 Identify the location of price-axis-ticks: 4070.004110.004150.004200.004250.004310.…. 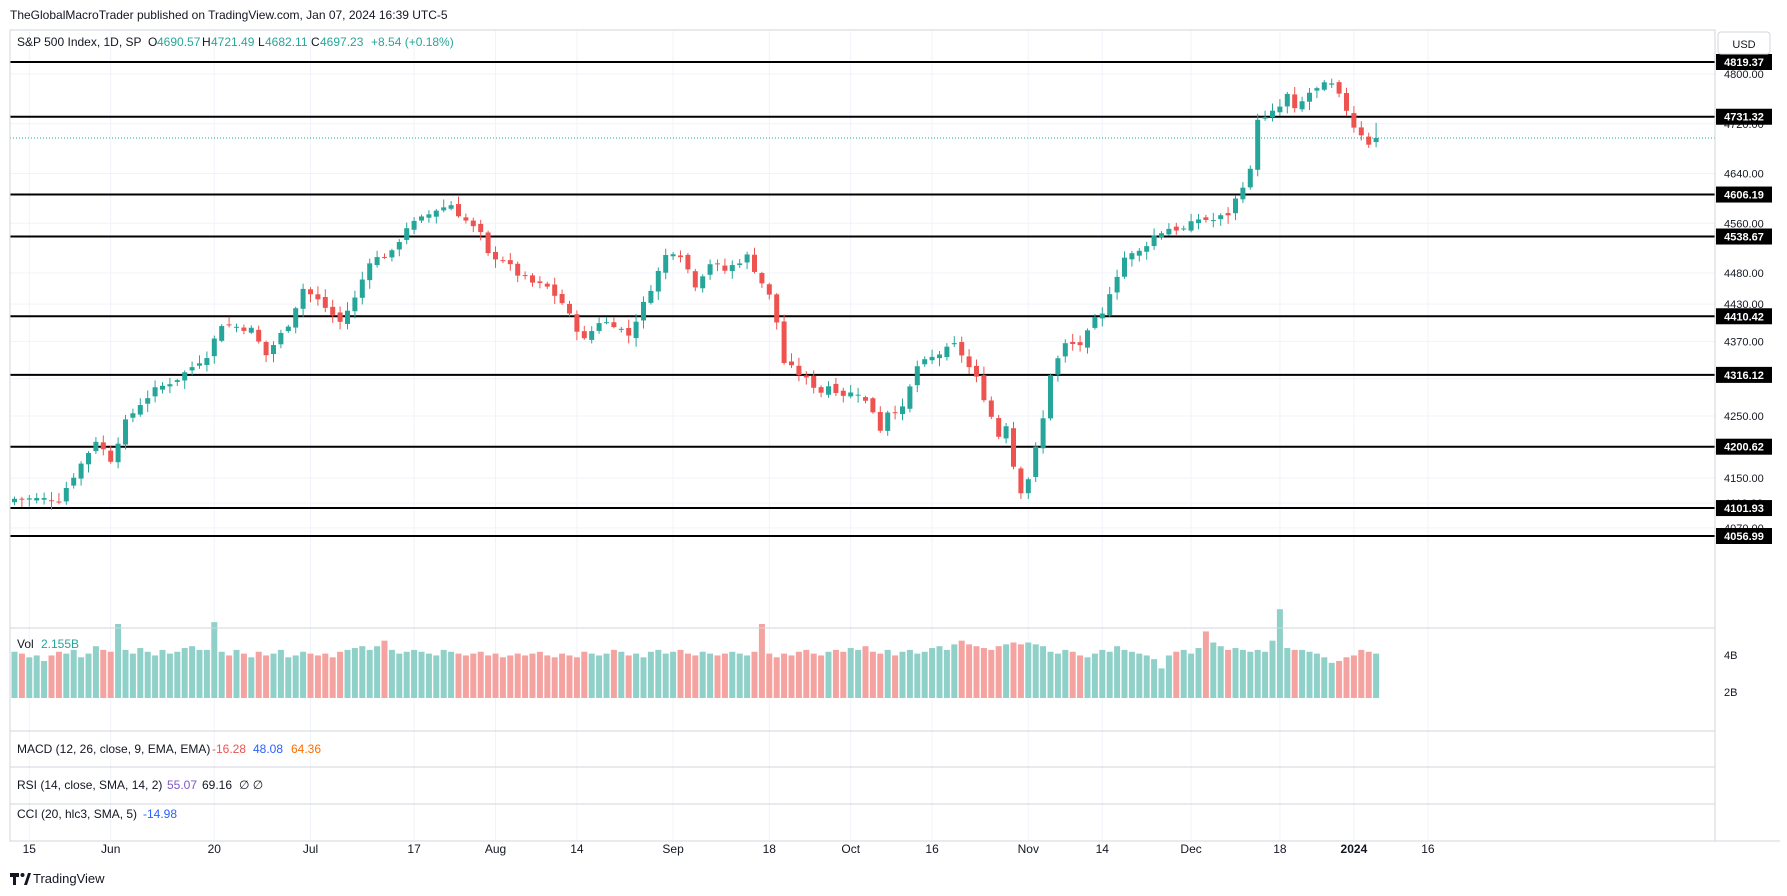
(1744, 302).